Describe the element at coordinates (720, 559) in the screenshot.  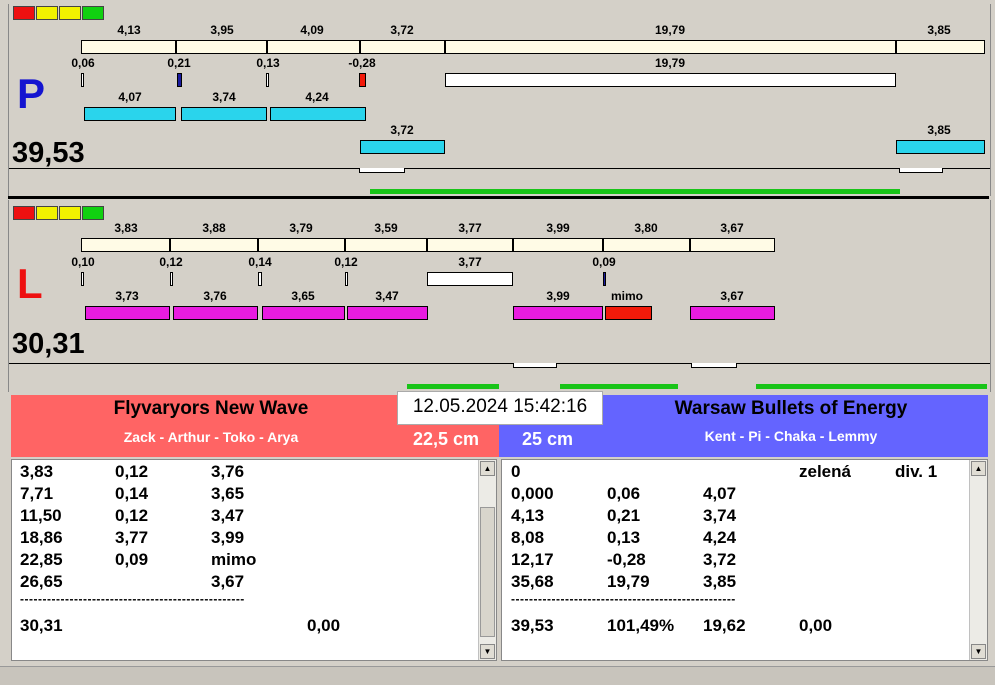
I see `right-row-run: 3,72` at that location.